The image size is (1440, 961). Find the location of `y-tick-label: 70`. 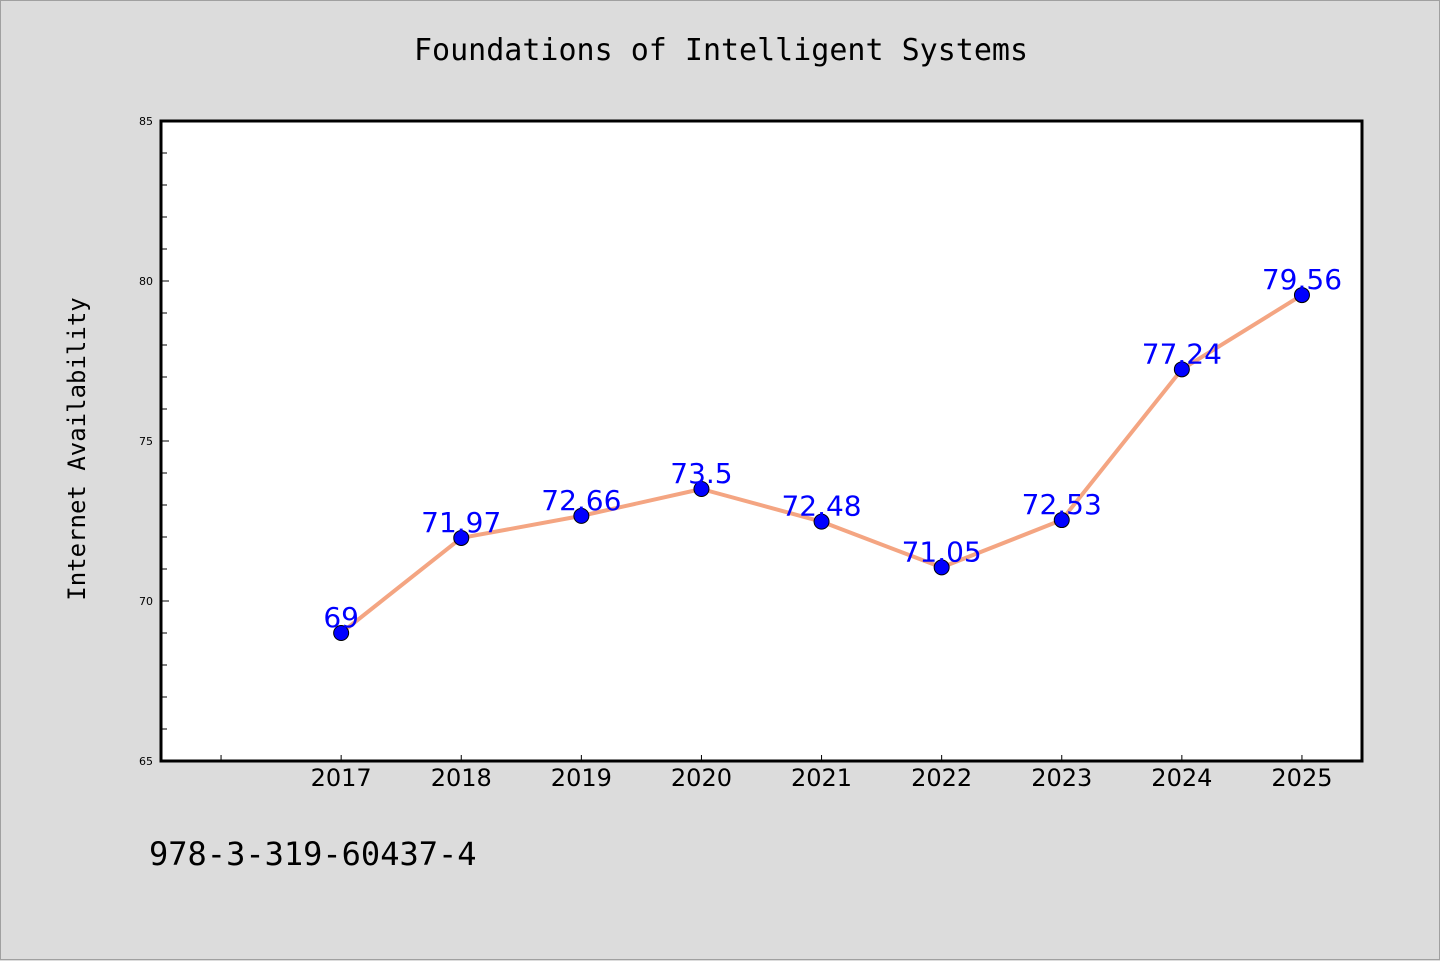

y-tick-label: 70 is located at coordinates (146, 601).